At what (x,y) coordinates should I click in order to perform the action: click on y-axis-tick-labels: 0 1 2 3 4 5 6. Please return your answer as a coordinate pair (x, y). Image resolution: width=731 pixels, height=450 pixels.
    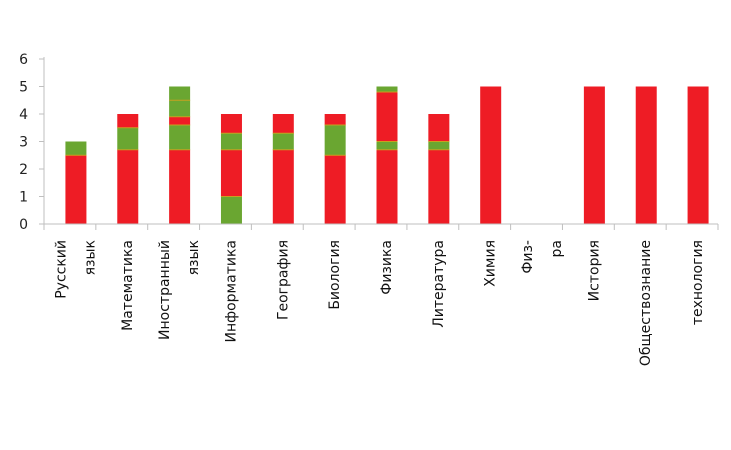
    Looking at the image, I should click on (23, 142).